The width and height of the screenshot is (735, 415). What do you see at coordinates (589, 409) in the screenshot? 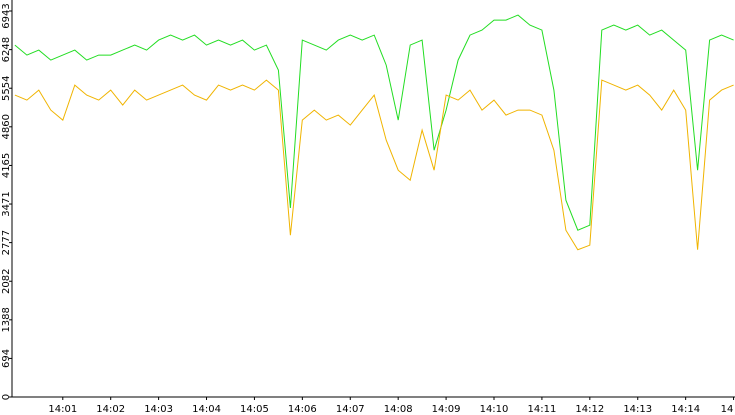
I see `x-tick-label: 14:12` at bounding box center [589, 409].